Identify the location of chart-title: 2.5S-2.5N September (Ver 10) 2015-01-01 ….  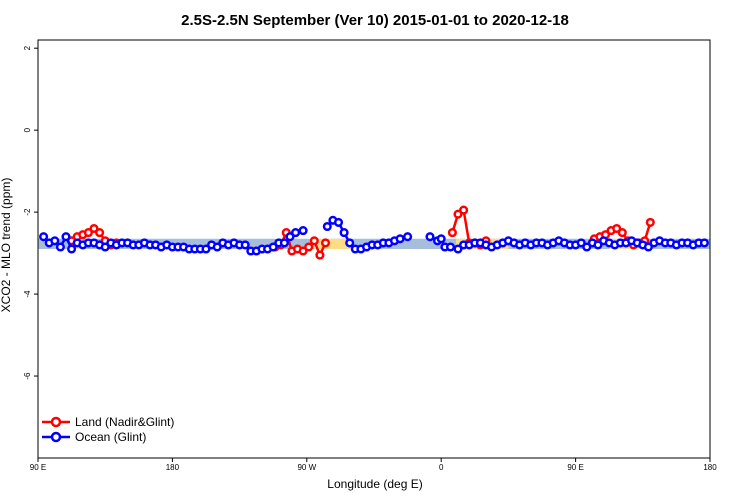
(375, 20).